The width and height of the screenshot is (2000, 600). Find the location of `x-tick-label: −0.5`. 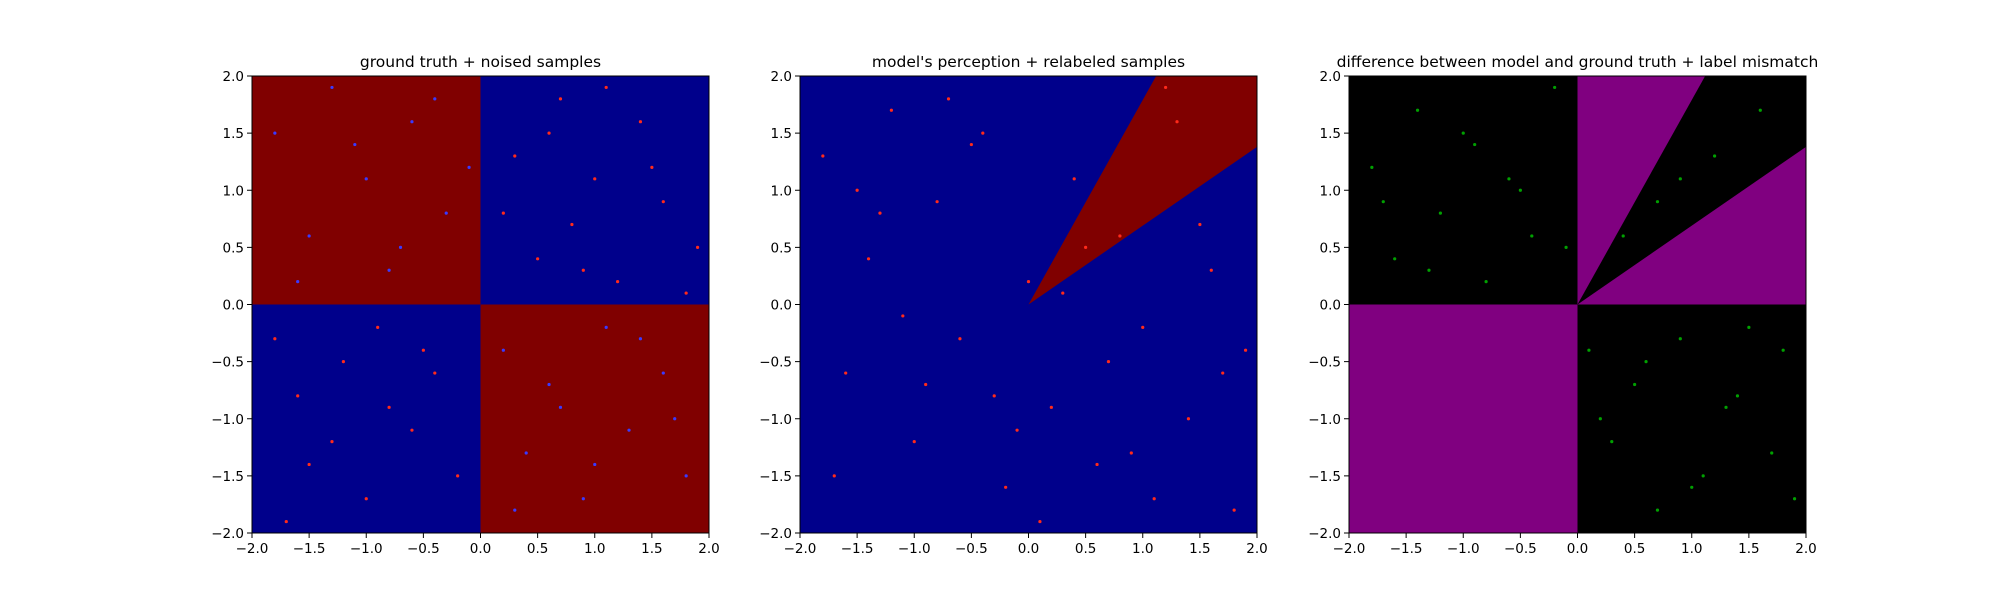

x-tick-label: −0.5 is located at coordinates (423, 549).